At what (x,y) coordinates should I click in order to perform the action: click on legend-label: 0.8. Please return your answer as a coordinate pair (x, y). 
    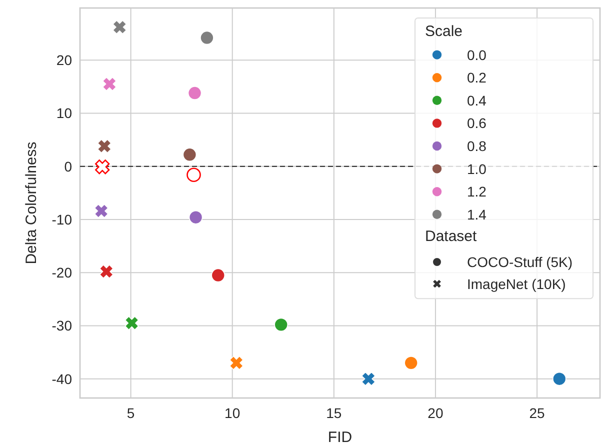
    Looking at the image, I should click on (477, 146).